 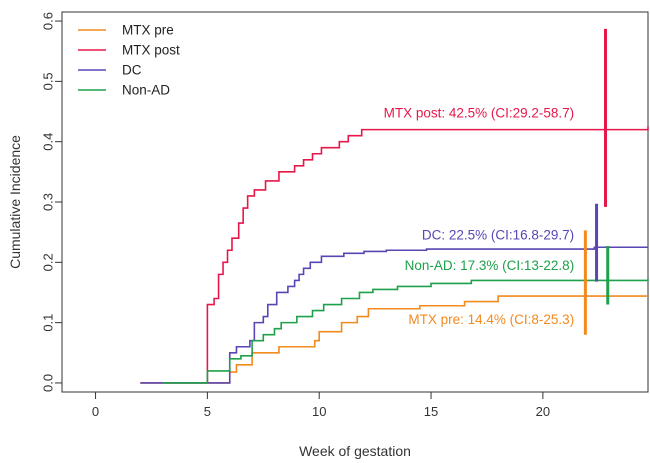 What do you see at coordinates (431, 411) in the screenshot?
I see `x-tick-label: 15` at bounding box center [431, 411].